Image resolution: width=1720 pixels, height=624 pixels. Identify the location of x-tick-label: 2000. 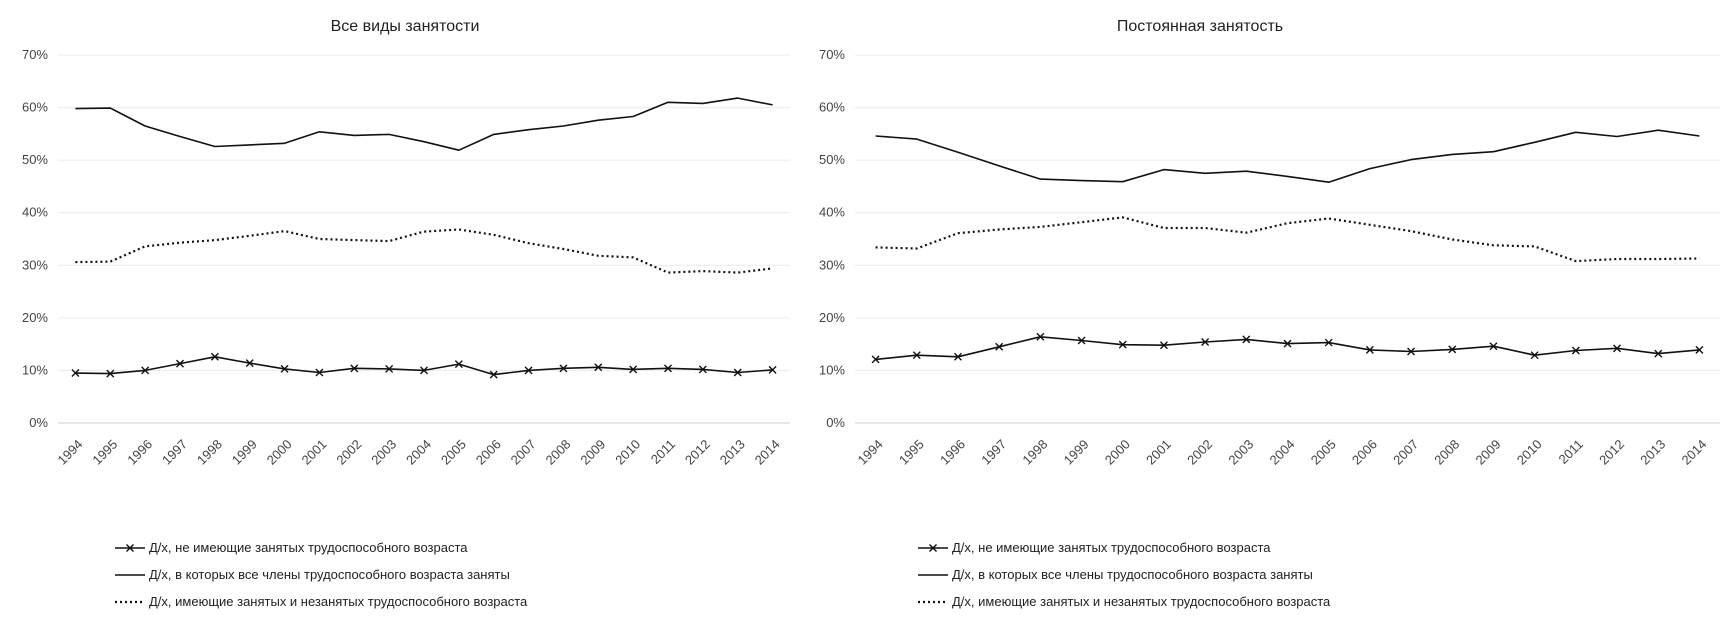
(279, 452).